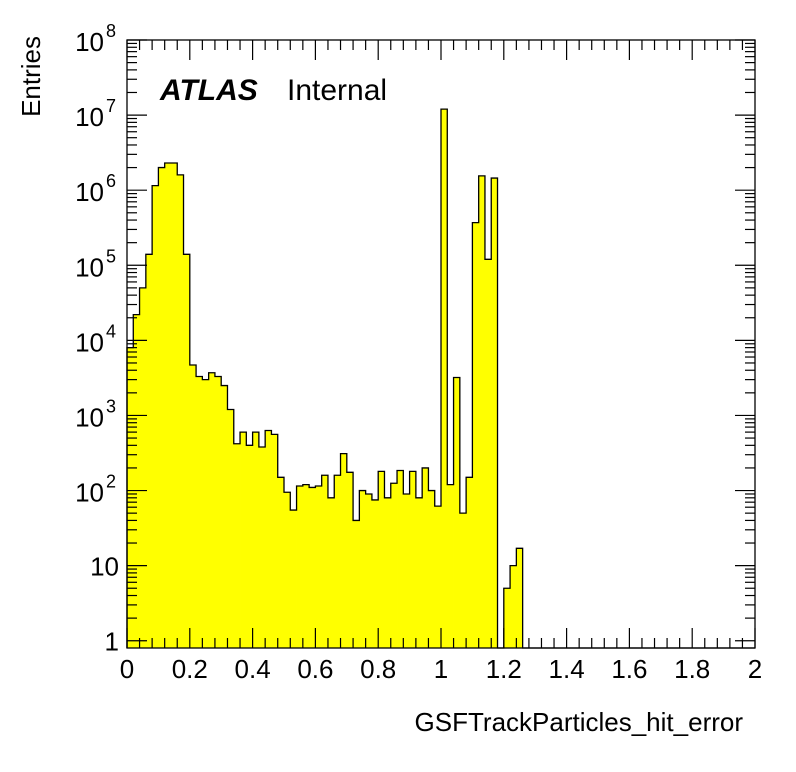 The width and height of the screenshot is (796, 772). What do you see at coordinates (190, 669) in the screenshot?
I see `x-tick-label: 0.2` at bounding box center [190, 669].